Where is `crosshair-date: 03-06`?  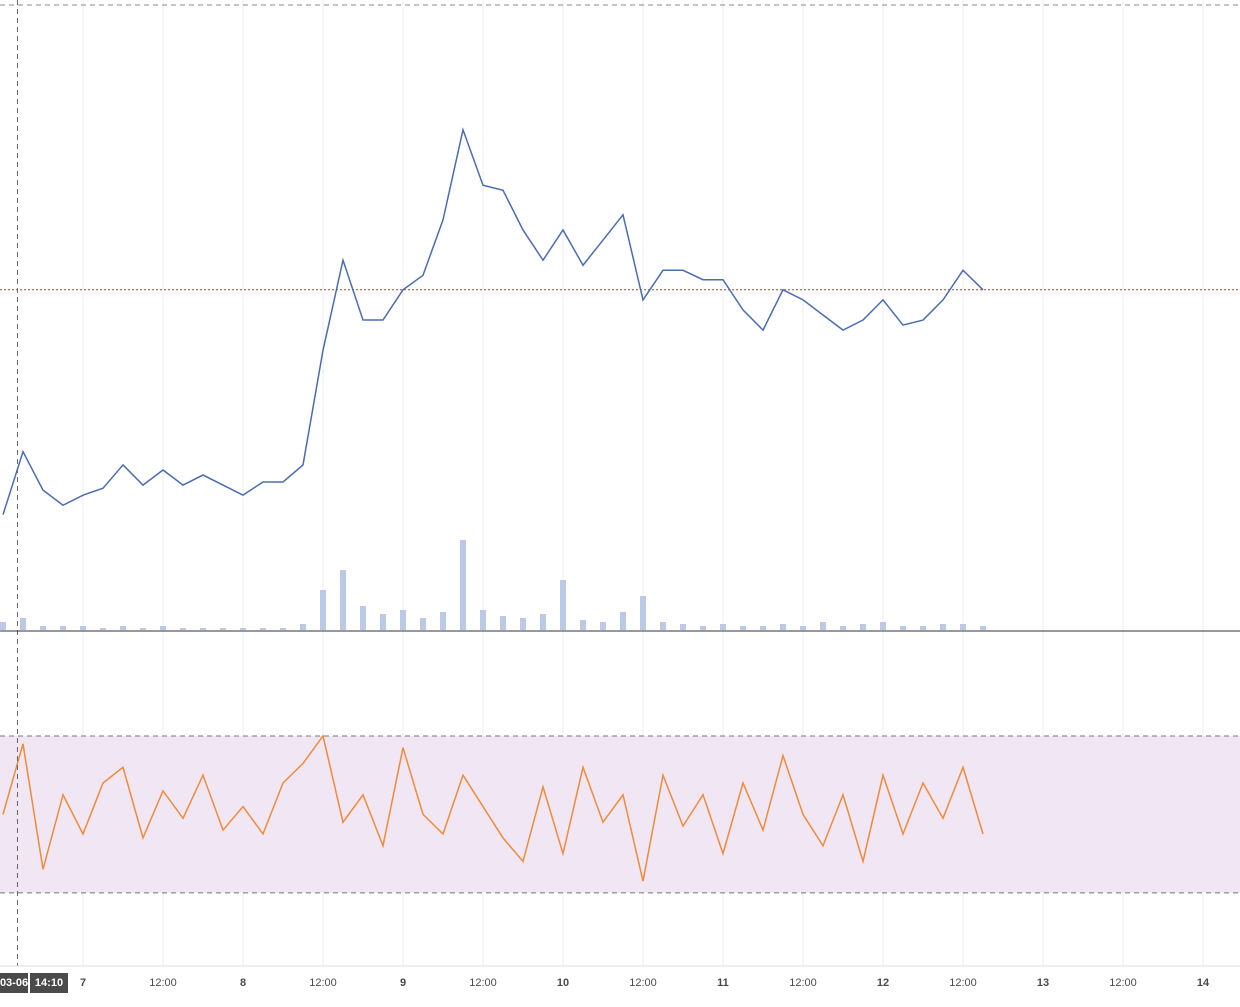
crosshair-date: 03-06 is located at coordinates (14, 983).